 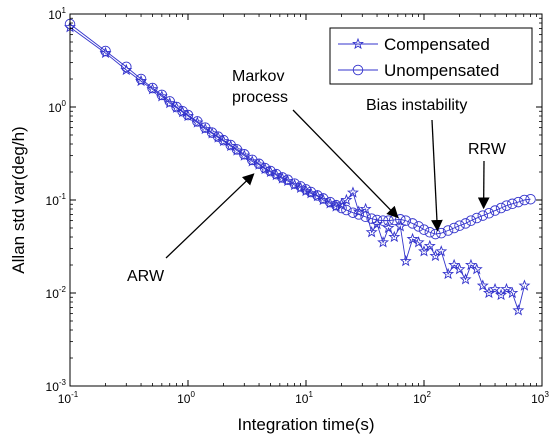 What do you see at coordinates (358, 43) in the screenshot?
I see `legend-star-marker` at bounding box center [358, 43].